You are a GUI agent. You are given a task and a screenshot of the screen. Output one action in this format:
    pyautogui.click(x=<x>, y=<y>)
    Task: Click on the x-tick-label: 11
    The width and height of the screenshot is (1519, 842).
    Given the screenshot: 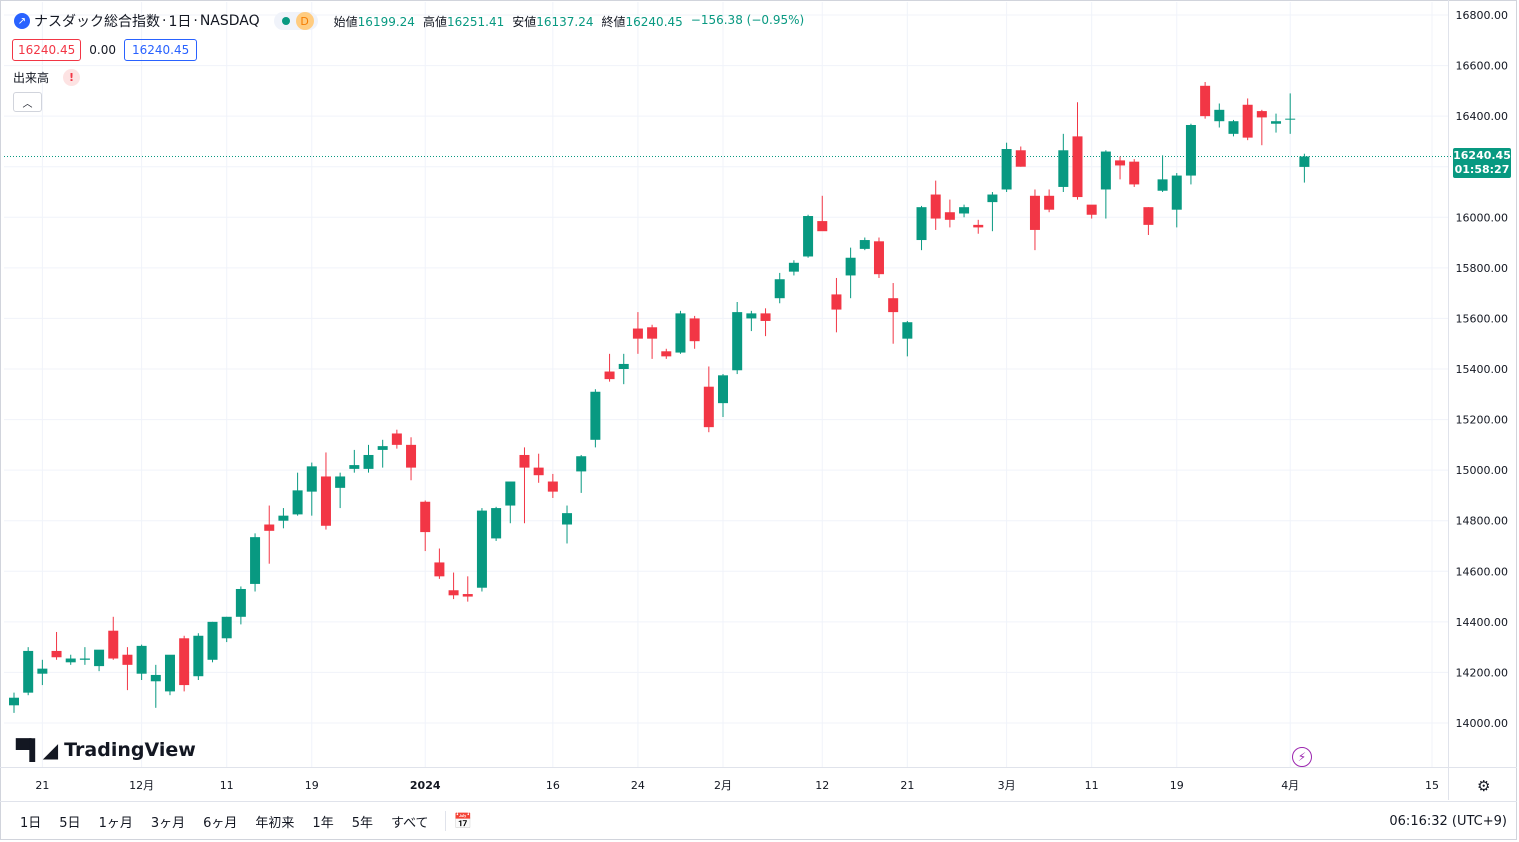 What is the action you would take?
    pyautogui.click(x=227, y=785)
    